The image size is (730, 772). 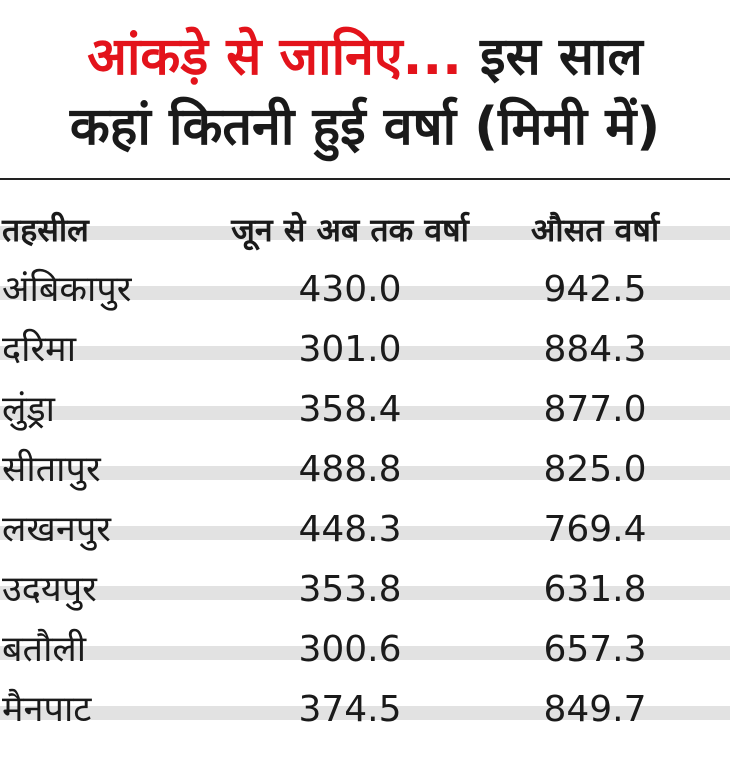 What do you see at coordinates (595, 649) in the screenshot?
I see `table-cell: 657.3` at bounding box center [595, 649].